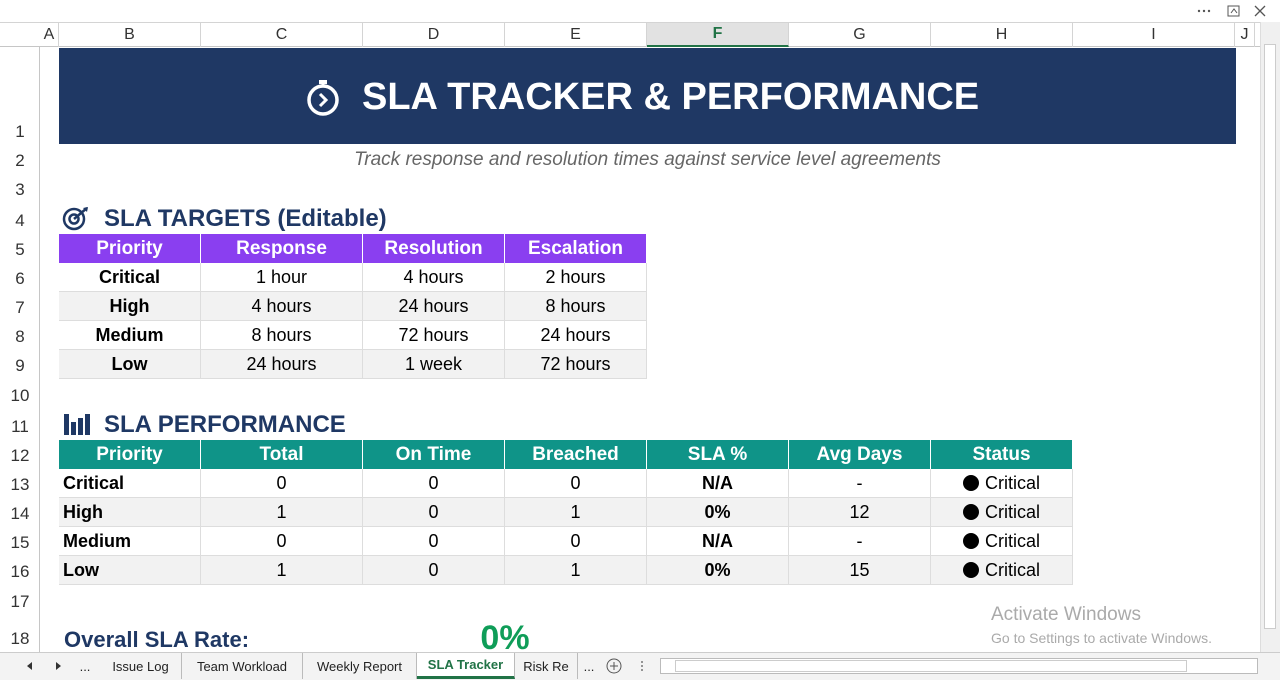 The width and height of the screenshot is (1280, 680). I want to click on column-header: J, so click(1245, 35).